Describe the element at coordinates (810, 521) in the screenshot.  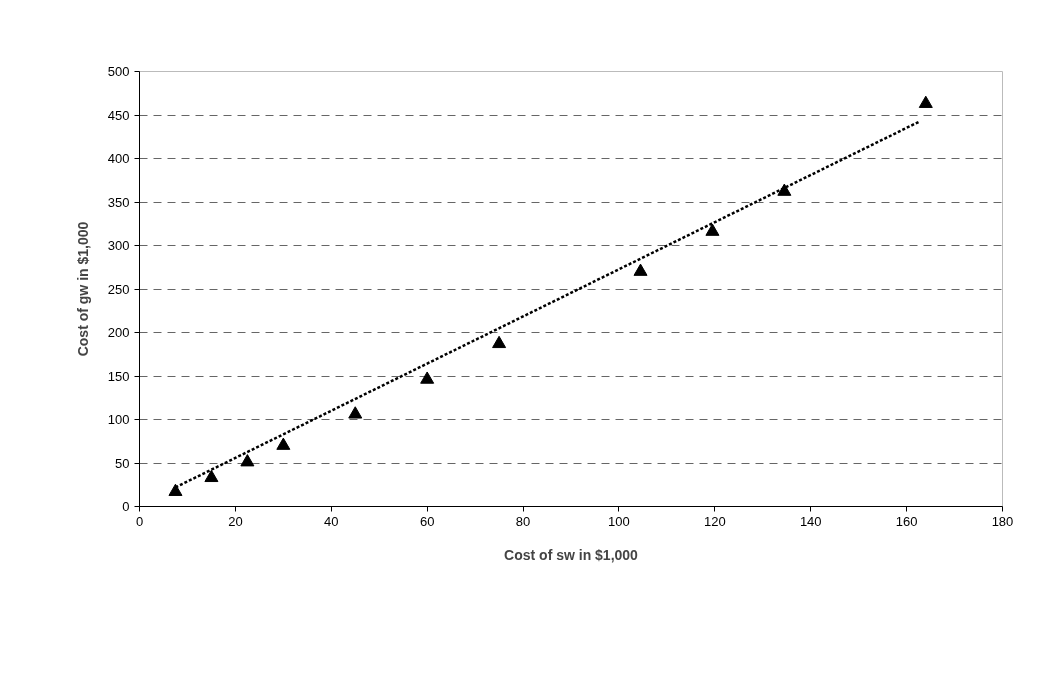
I see `x-tick-label: 140` at that location.